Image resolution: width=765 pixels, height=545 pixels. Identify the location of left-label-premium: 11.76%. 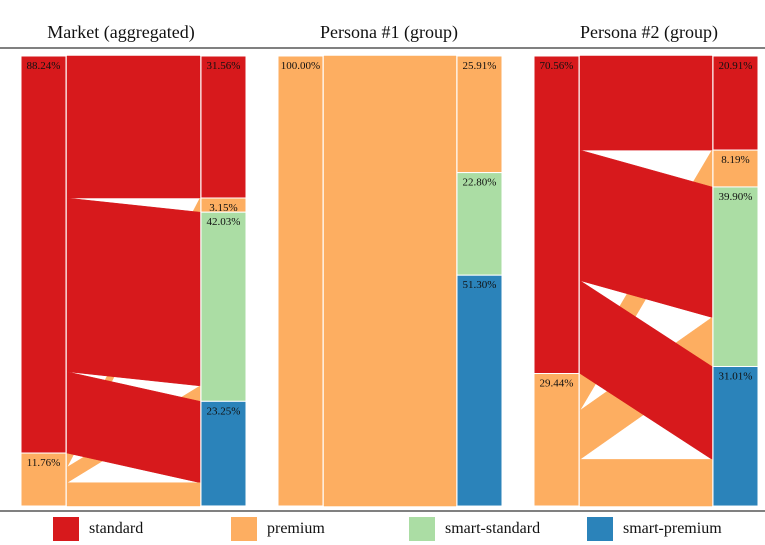
(44, 463).